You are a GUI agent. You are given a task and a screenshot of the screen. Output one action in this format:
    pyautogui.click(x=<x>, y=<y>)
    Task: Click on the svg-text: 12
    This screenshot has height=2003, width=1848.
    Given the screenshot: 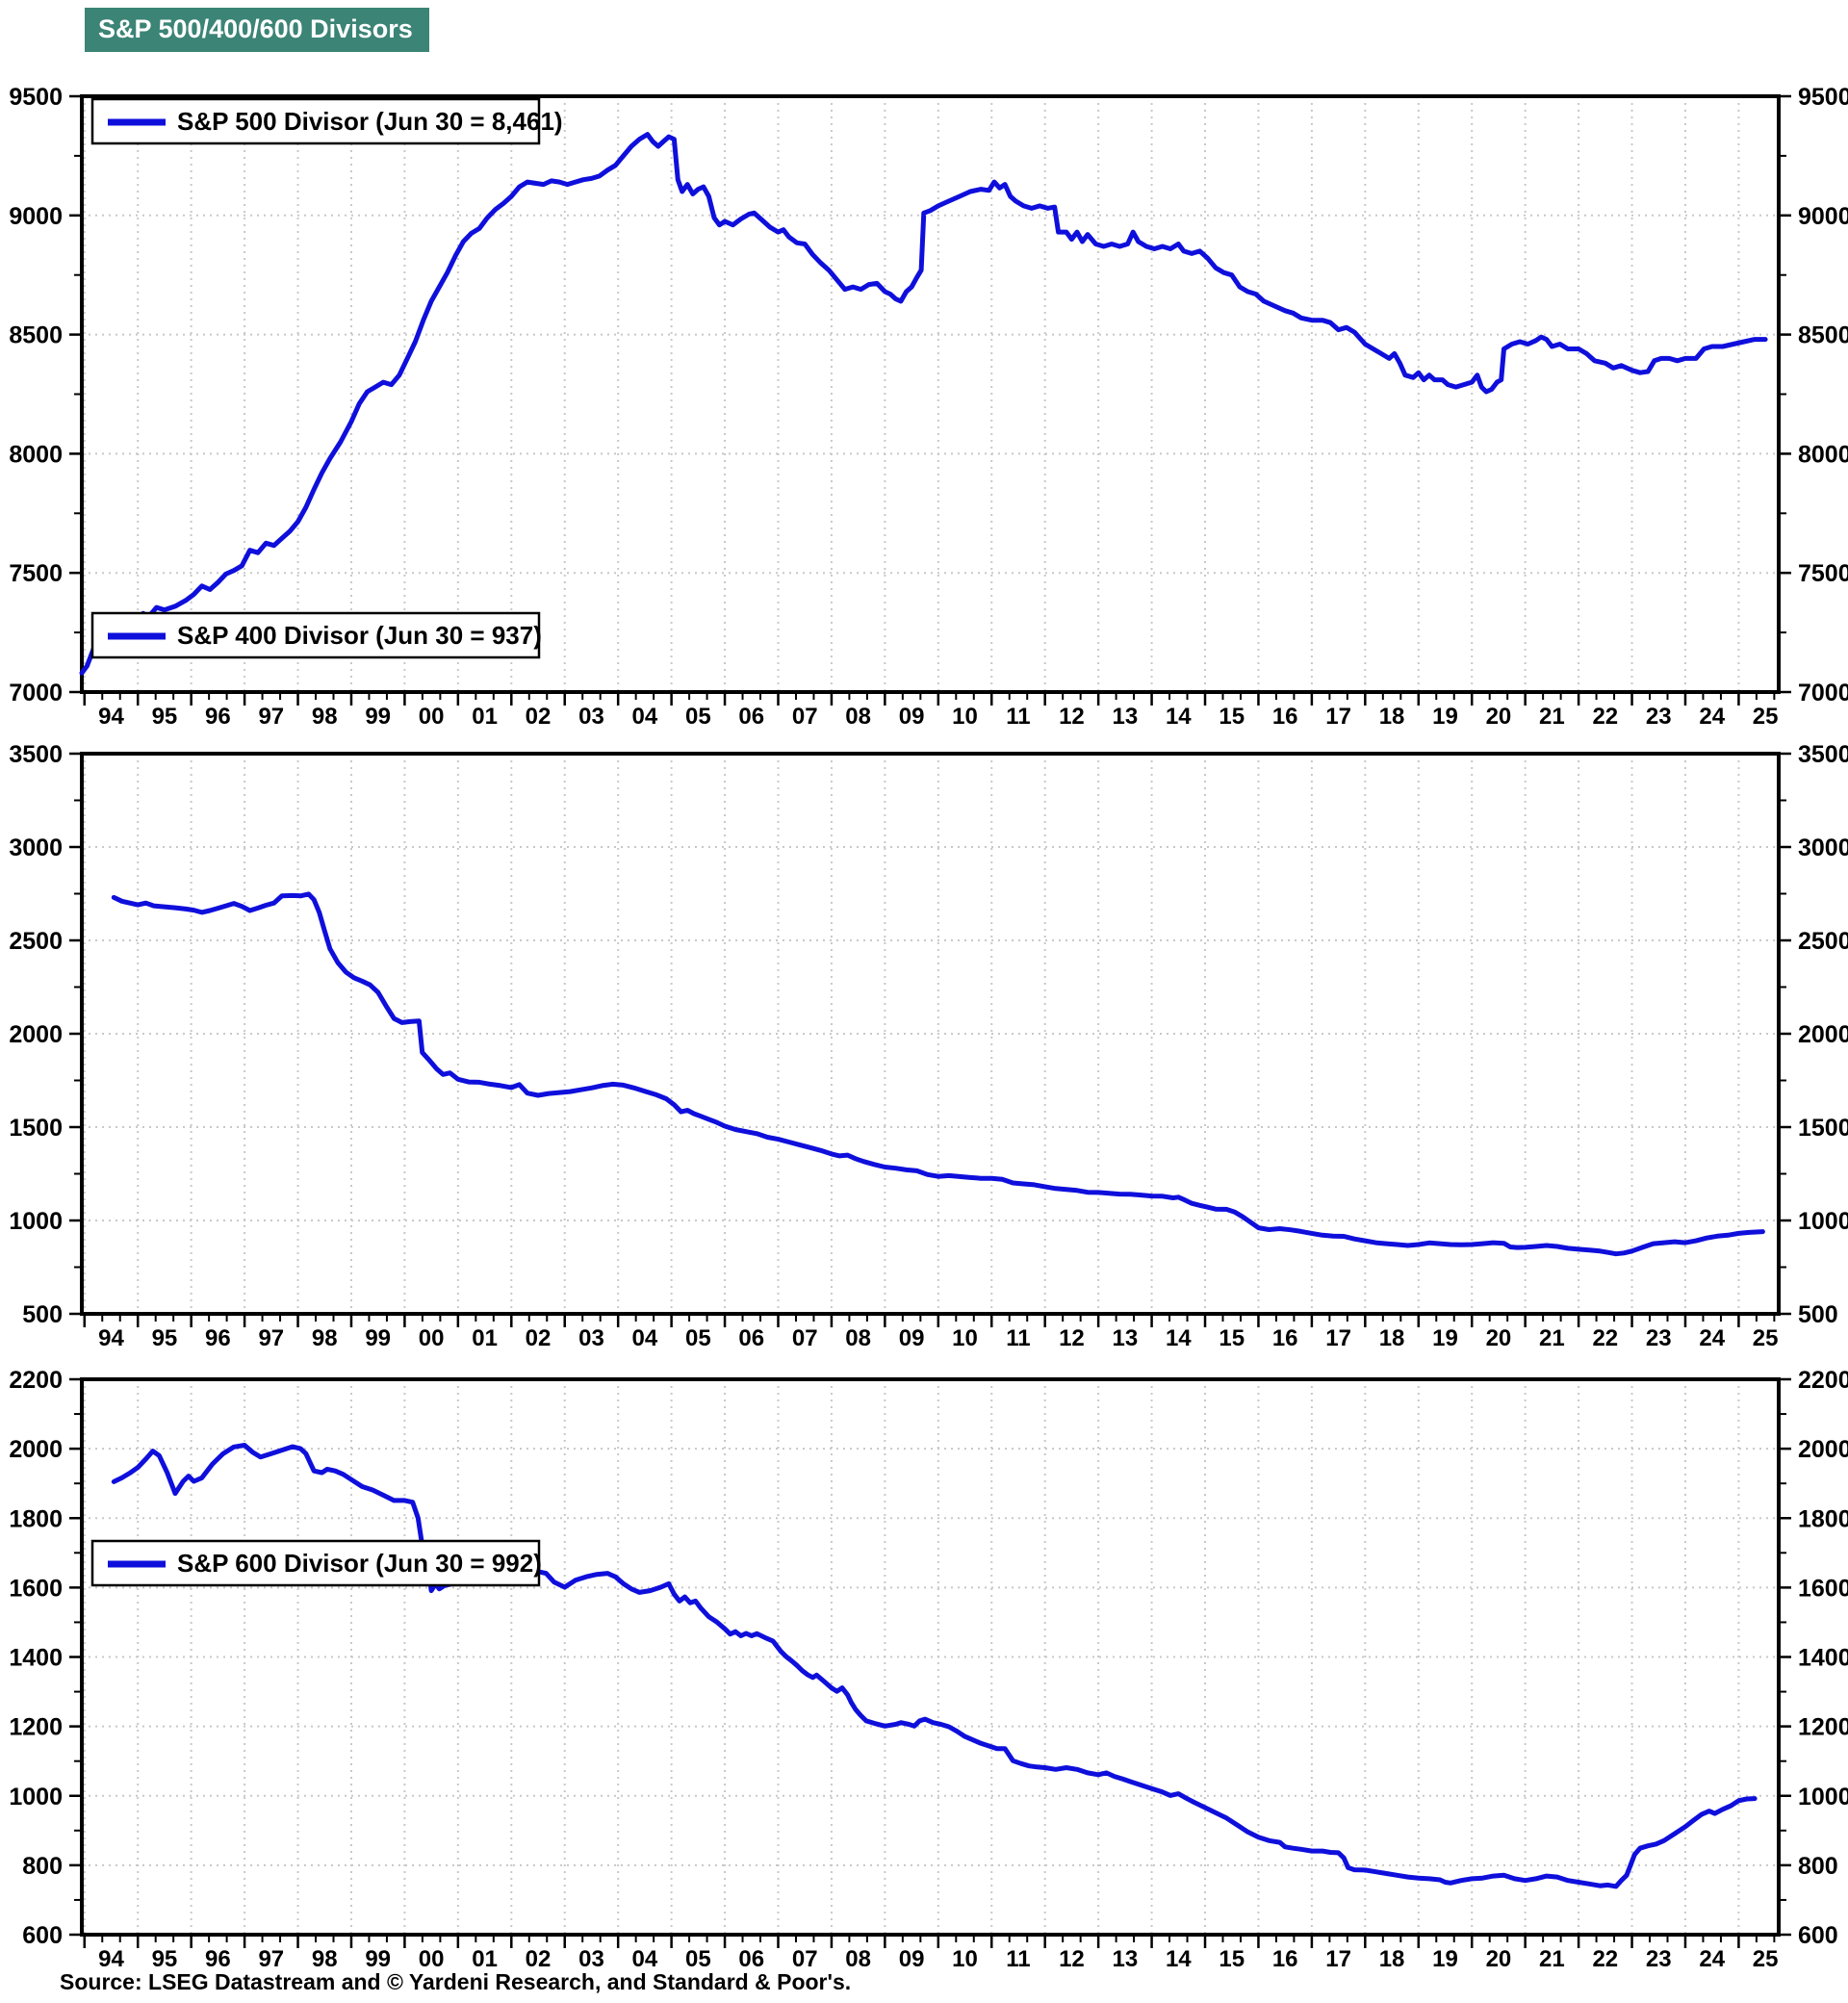 What is the action you would take?
    pyautogui.click(x=1072, y=1959)
    